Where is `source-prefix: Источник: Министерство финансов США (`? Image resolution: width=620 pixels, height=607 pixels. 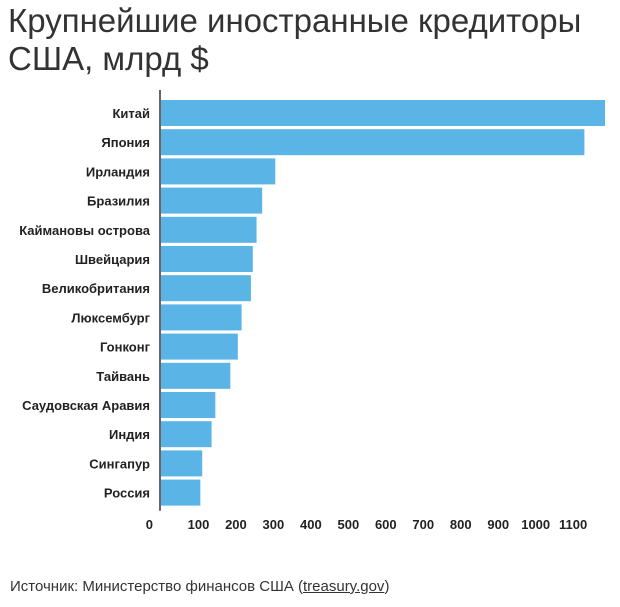 source-prefix: Источник: Министерство финансов США ( is located at coordinates (156, 586).